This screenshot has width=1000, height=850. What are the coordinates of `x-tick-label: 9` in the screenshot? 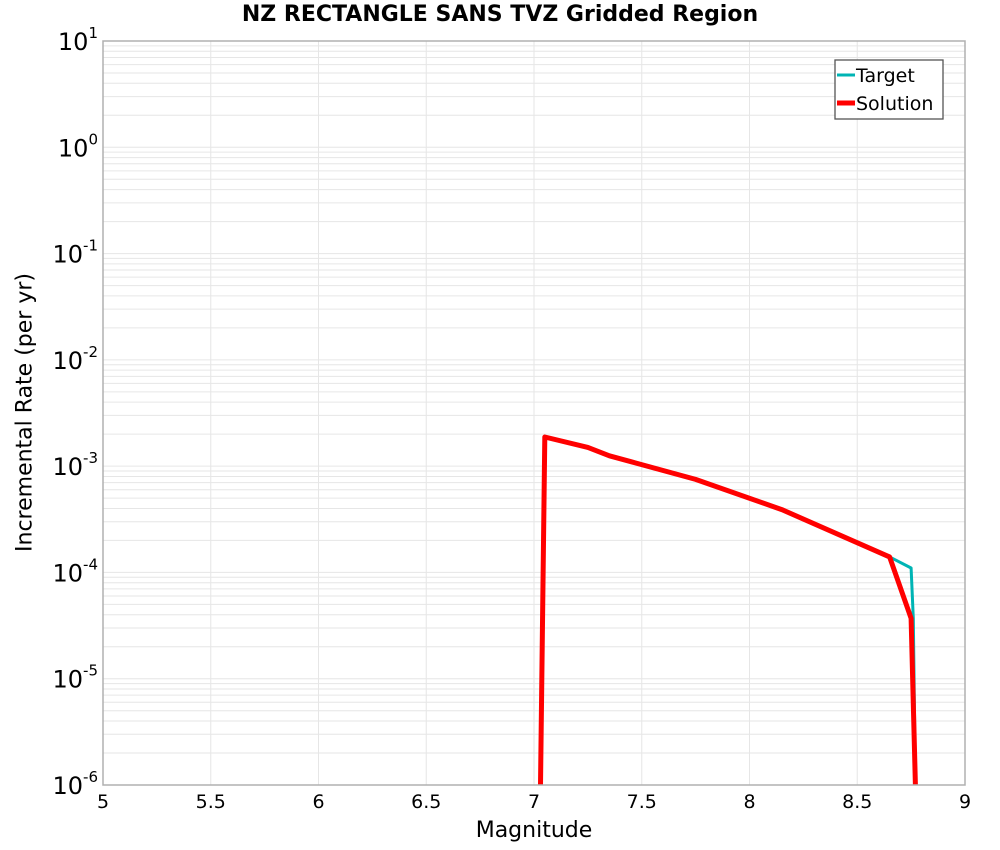 It's located at (965, 802).